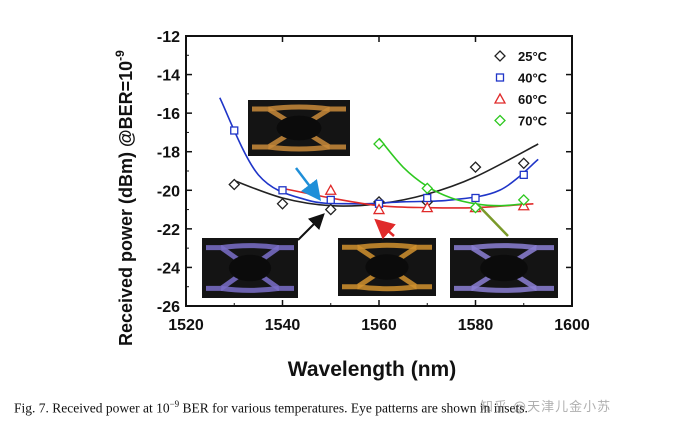 This screenshot has width=692, height=434. I want to click on eye-pattern-40C, so click(299, 128).